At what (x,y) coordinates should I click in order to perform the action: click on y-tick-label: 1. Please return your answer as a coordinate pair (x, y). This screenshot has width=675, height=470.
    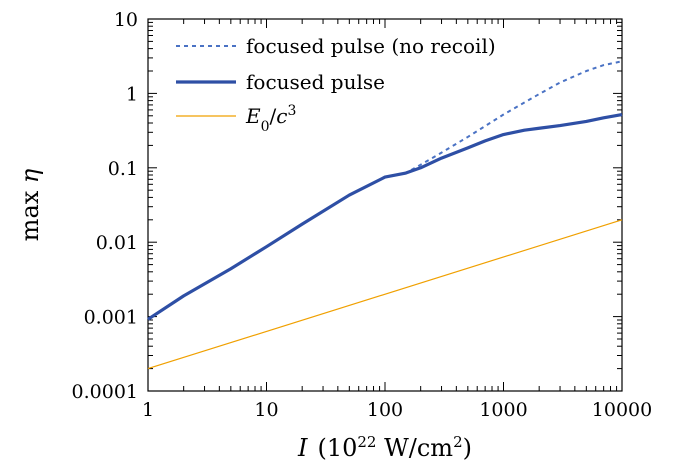
    Looking at the image, I should click on (132, 94).